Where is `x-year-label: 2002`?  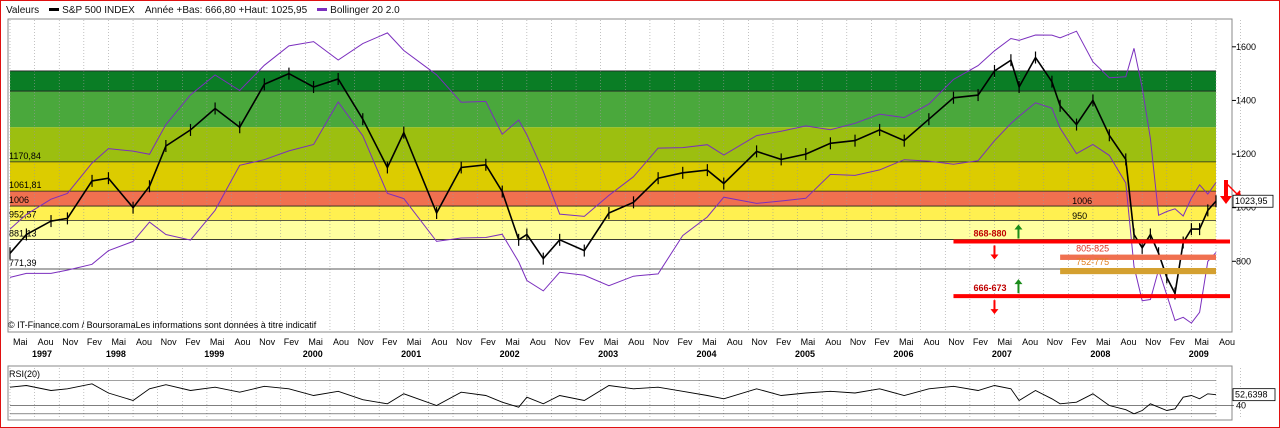
x-year-label: 2002 is located at coordinates (510, 354).